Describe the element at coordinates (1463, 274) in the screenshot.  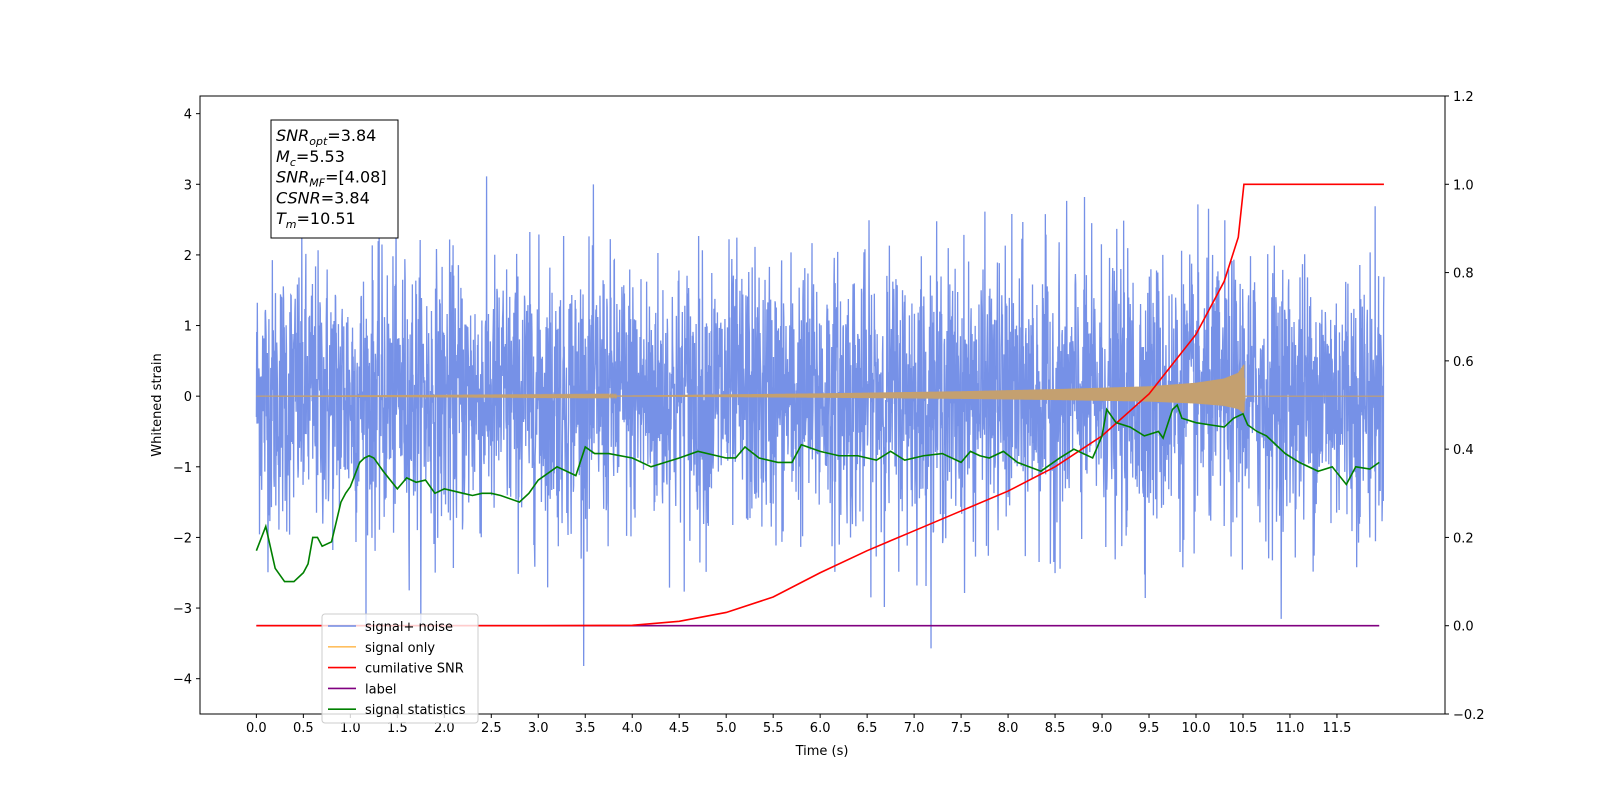
I see `y-right-tick-label: 0.8` at that location.